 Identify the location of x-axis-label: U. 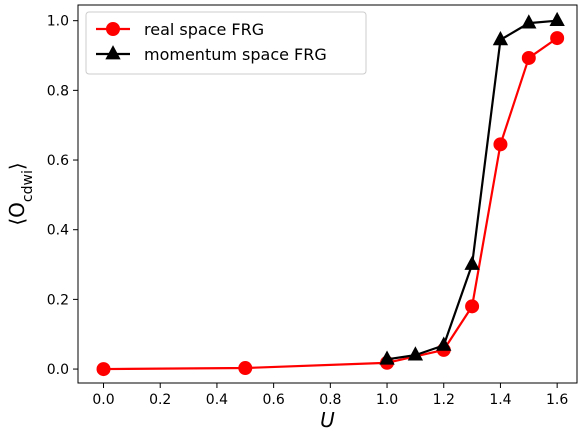
(327, 419).